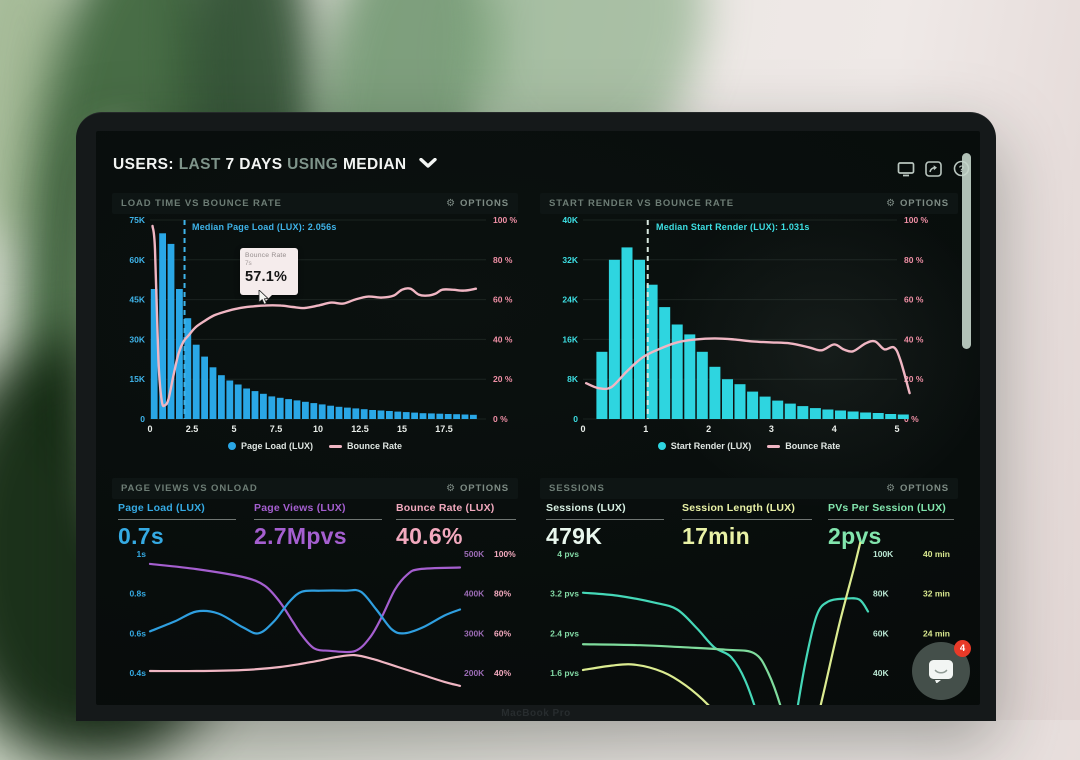 The width and height of the screenshot is (1080, 760). I want to click on scrollbar-thumb, so click(966, 251).